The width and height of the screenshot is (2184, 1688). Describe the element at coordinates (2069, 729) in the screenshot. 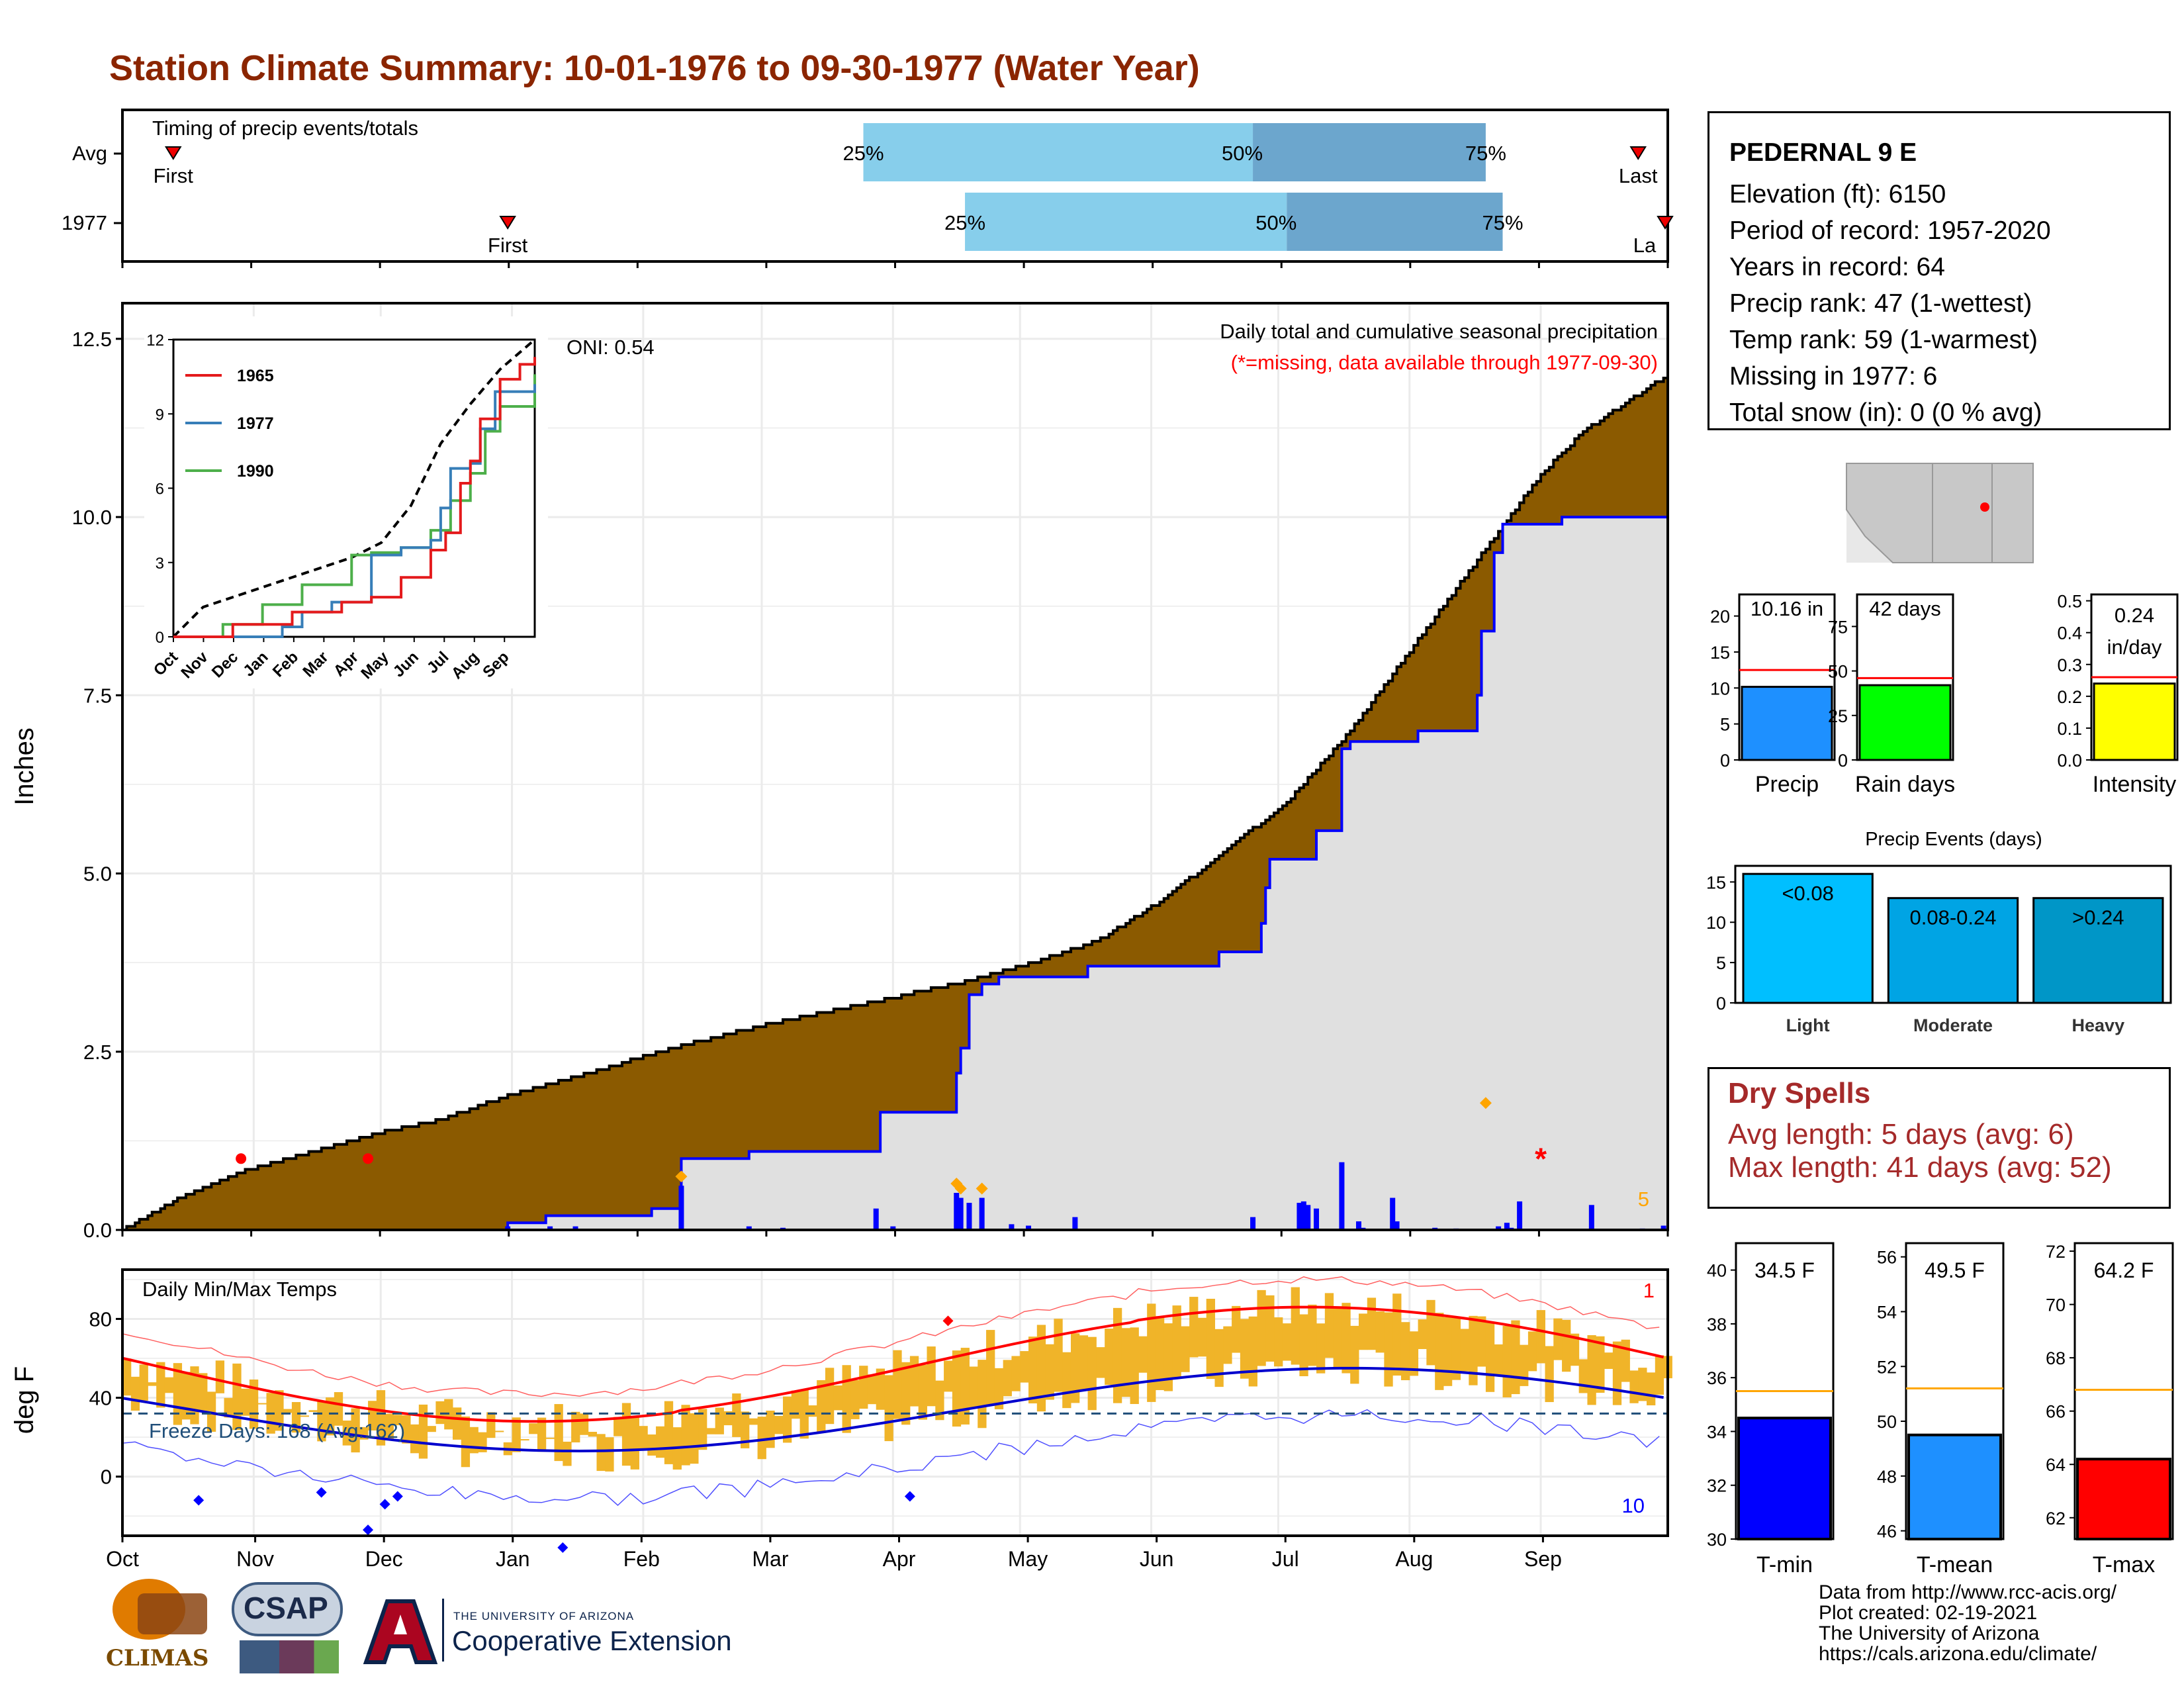

I see `mini-chart-tick-label: 0.1` at that location.